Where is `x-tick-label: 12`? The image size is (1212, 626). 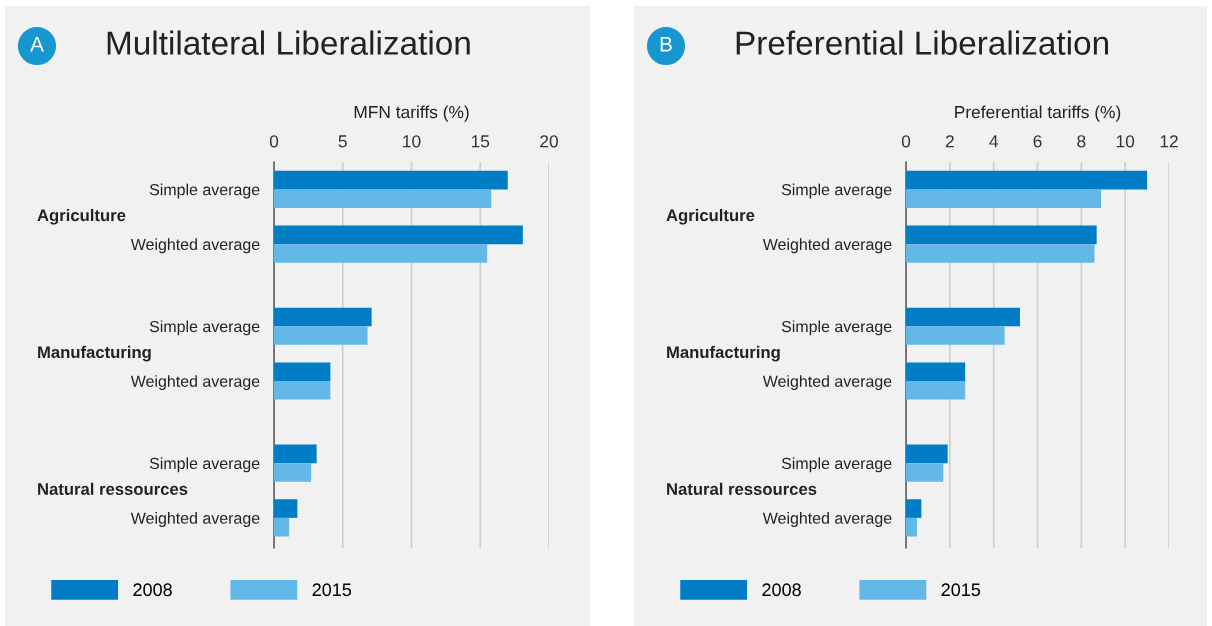 x-tick-label: 12 is located at coordinates (1169, 141).